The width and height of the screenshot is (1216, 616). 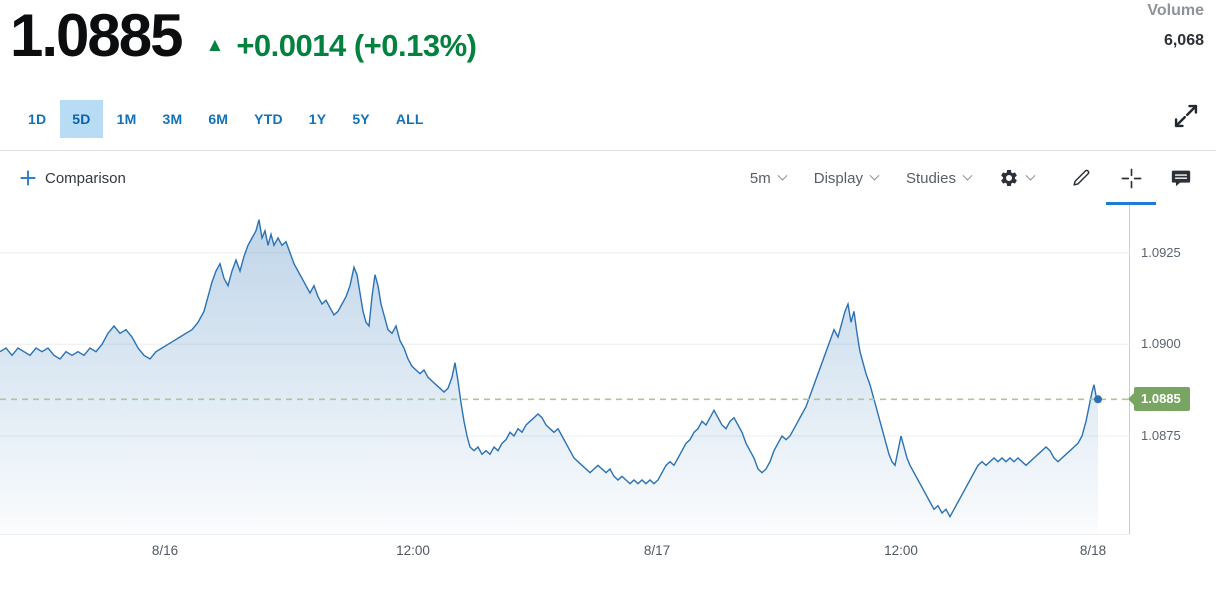 I want to click on x-axis-label: 8/18, so click(x=1093, y=550).